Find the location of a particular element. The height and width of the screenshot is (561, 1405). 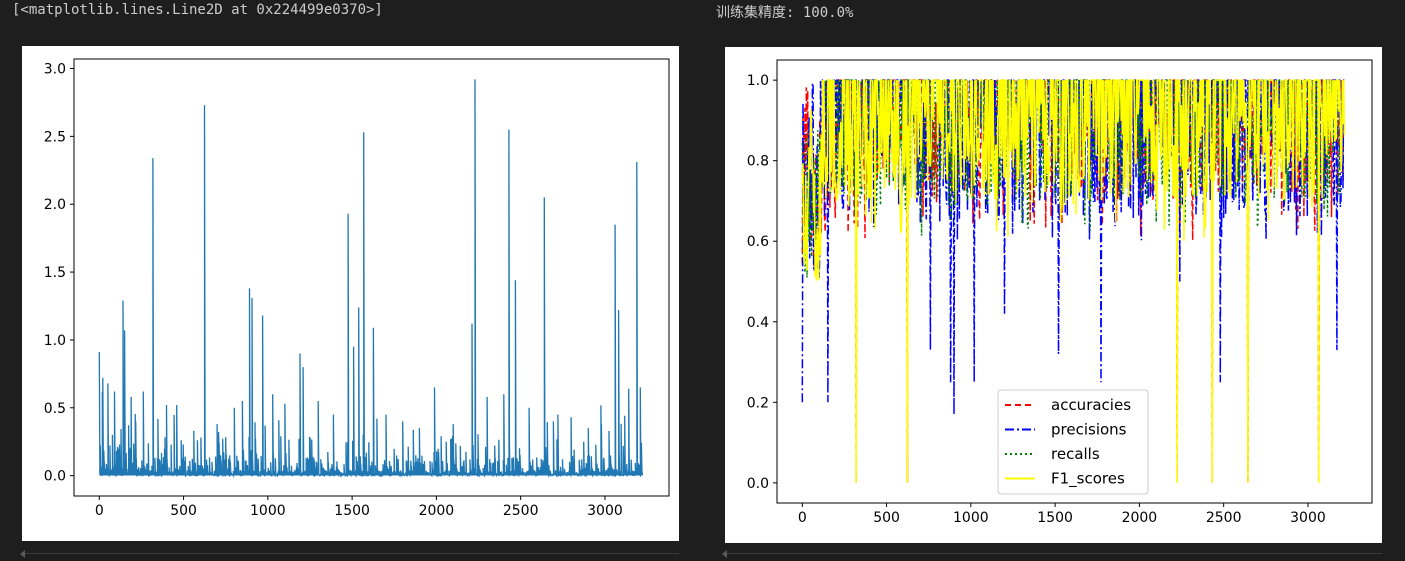

metrics-y-tick-label: 0.8 is located at coordinates (758, 162).